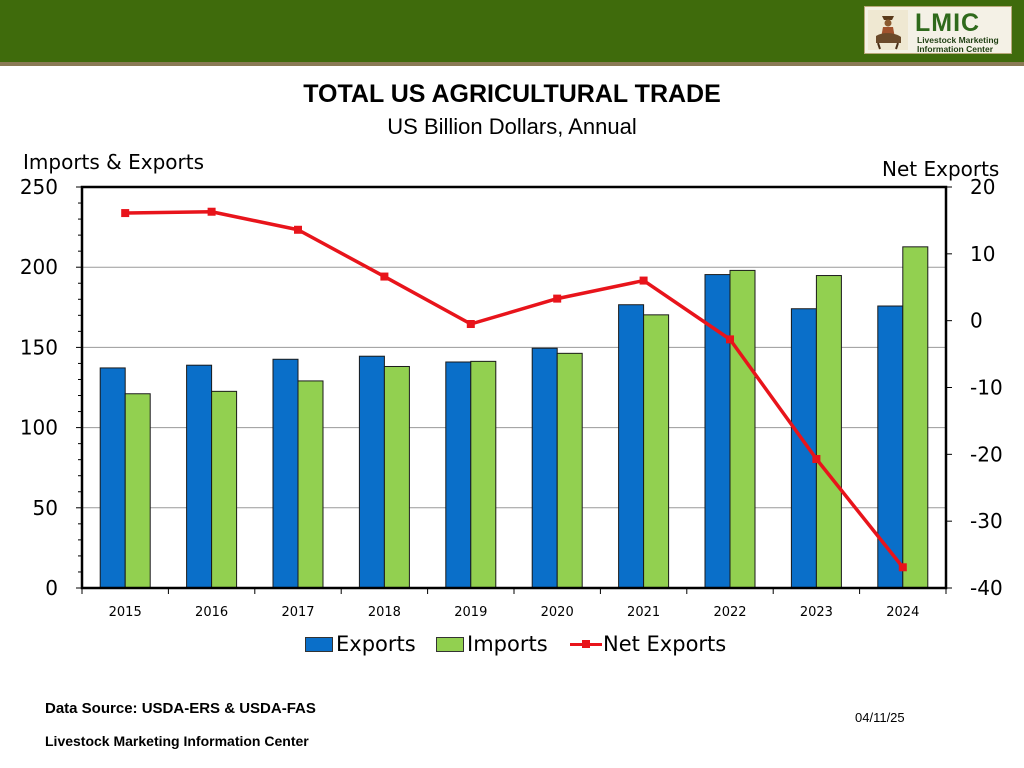  I want to click on left-tick-label-200: 200, so click(39, 267).